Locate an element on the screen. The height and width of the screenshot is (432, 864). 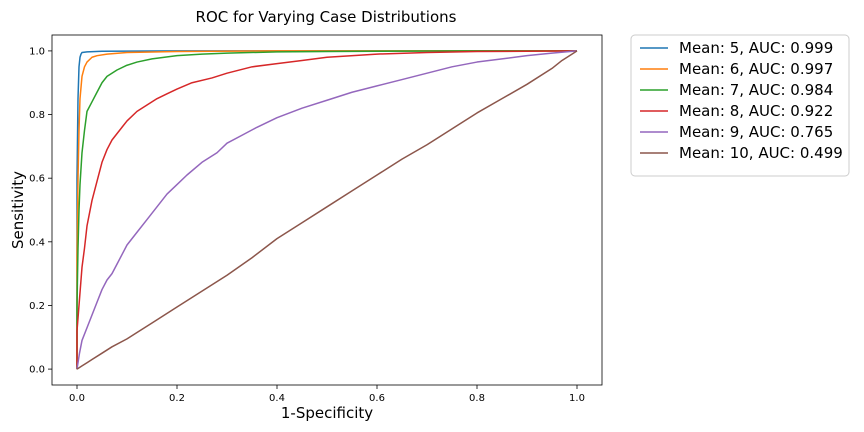
legend-item: Mean: 10, AUC: 0.499 is located at coordinates (741, 153).